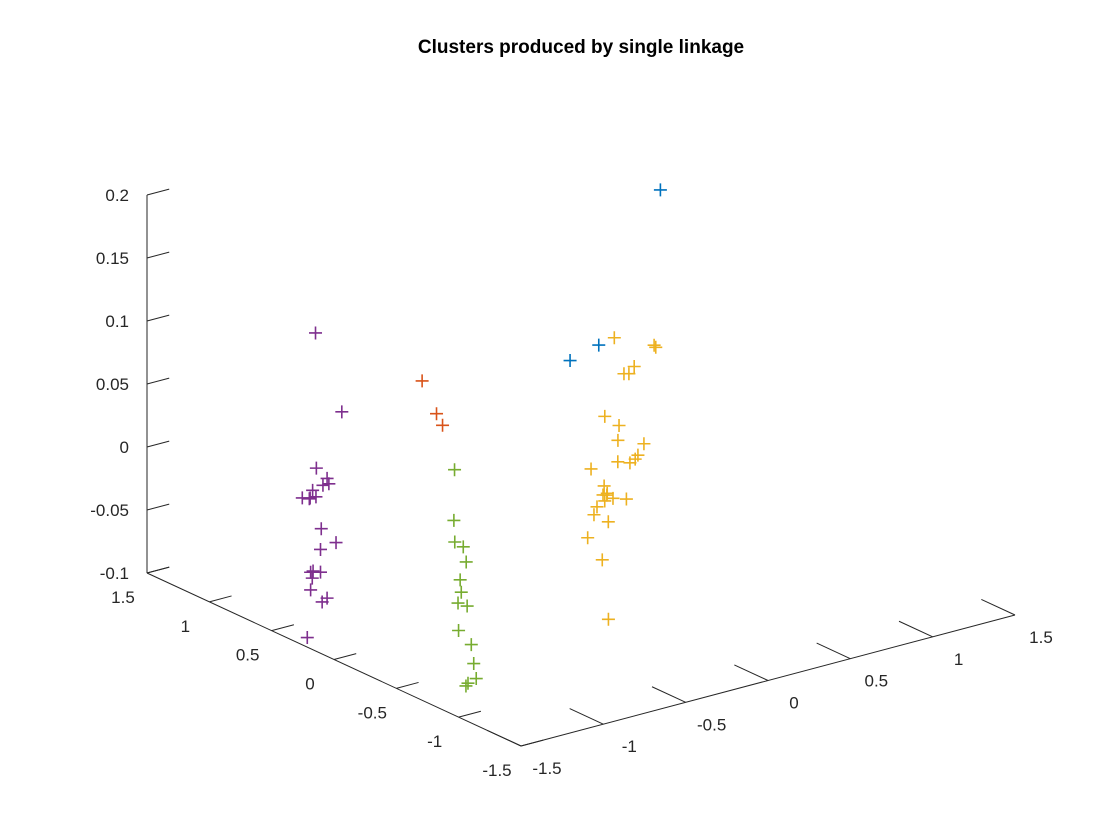 The image size is (1120, 840). What do you see at coordinates (581, 47) in the screenshot?
I see `chart-title: Clusters produced by single linkage` at bounding box center [581, 47].